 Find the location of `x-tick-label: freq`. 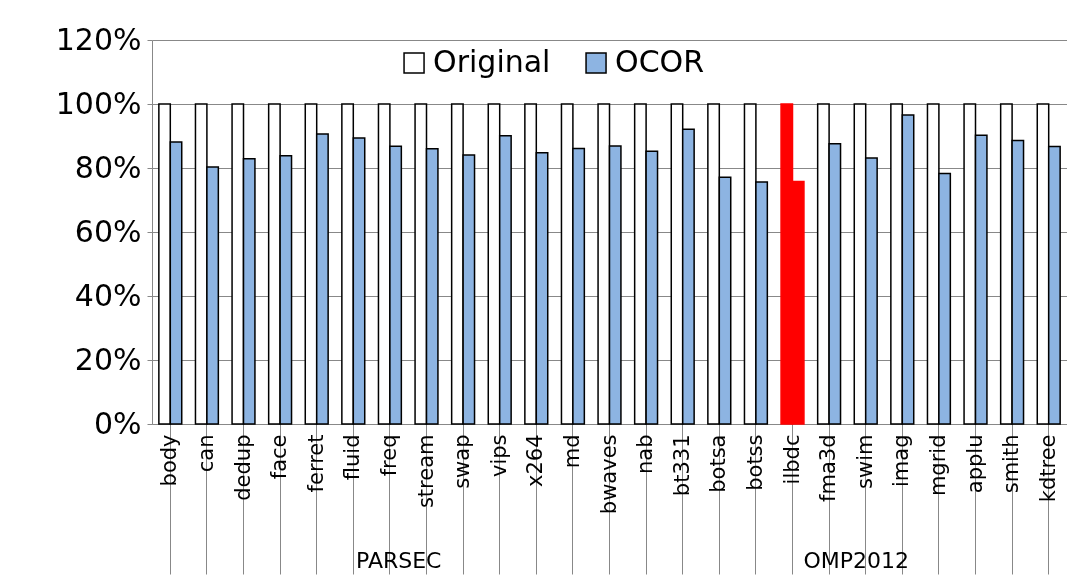

x-tick-label: freq is located at coordinates (388, 455).